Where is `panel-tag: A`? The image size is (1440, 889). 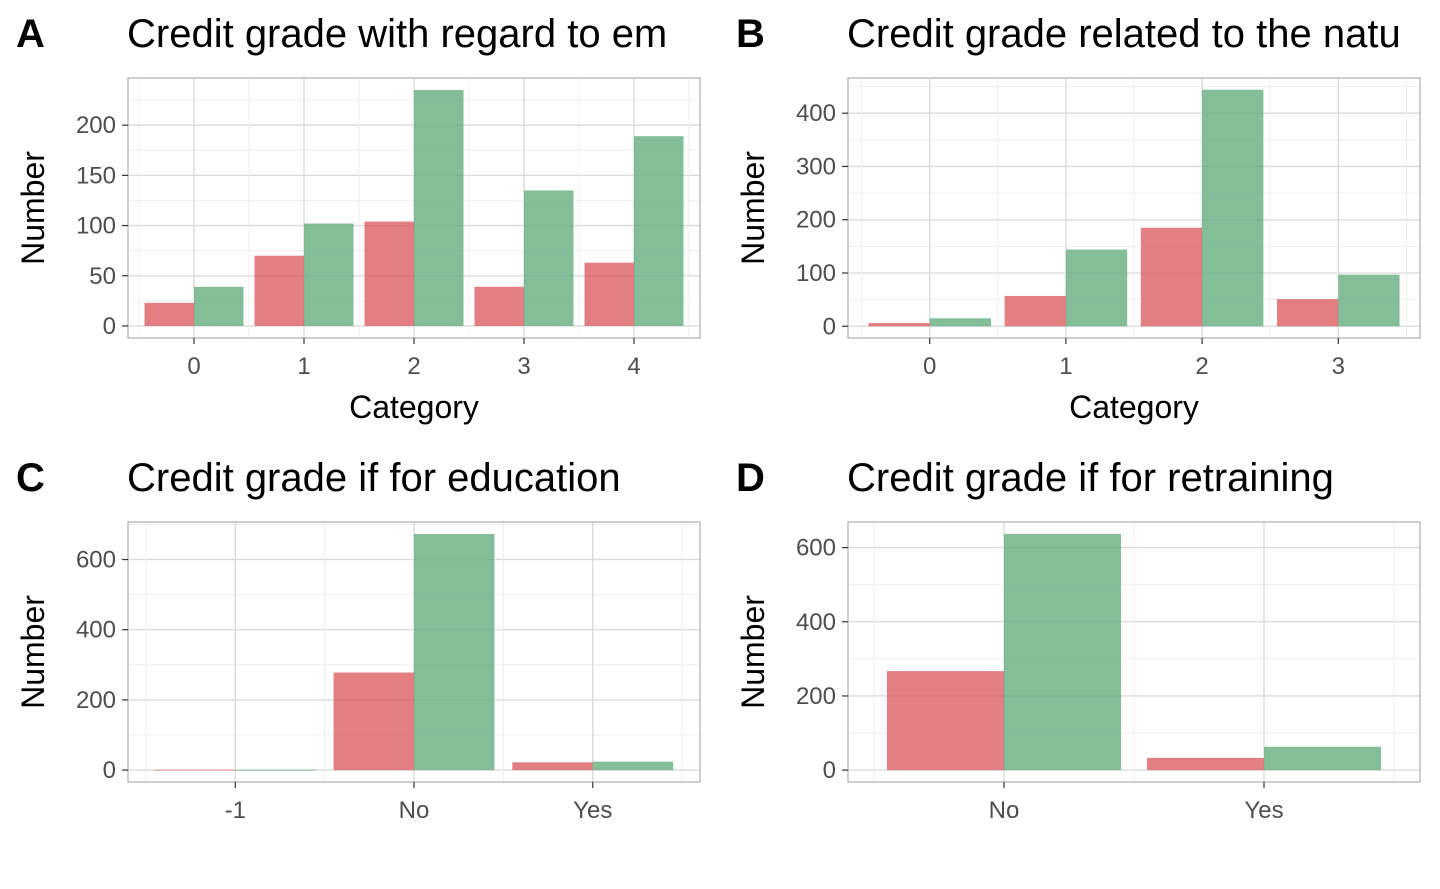
panel-tag: A is located at coordinates (30, 34).